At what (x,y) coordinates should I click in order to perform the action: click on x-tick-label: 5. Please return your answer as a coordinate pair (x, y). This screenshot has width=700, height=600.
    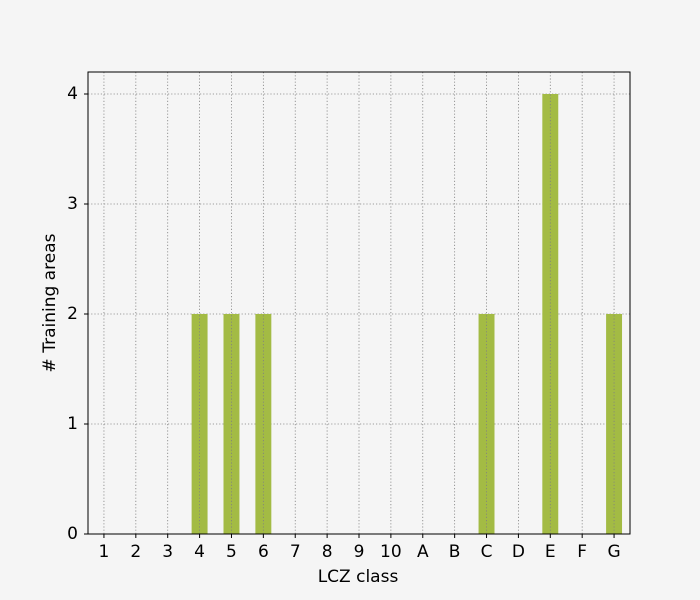
    Looking at the image, I should click on (231, 552).